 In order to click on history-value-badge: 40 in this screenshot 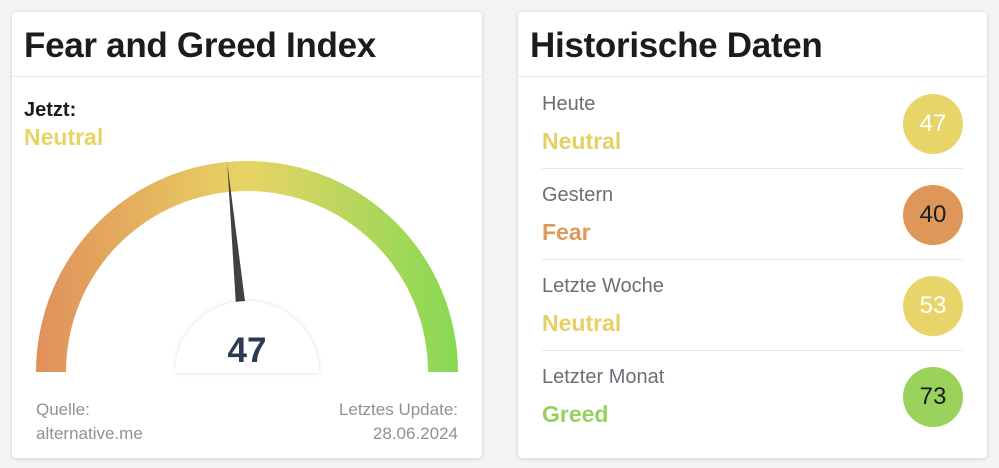, I will do `click(933, 215)`.